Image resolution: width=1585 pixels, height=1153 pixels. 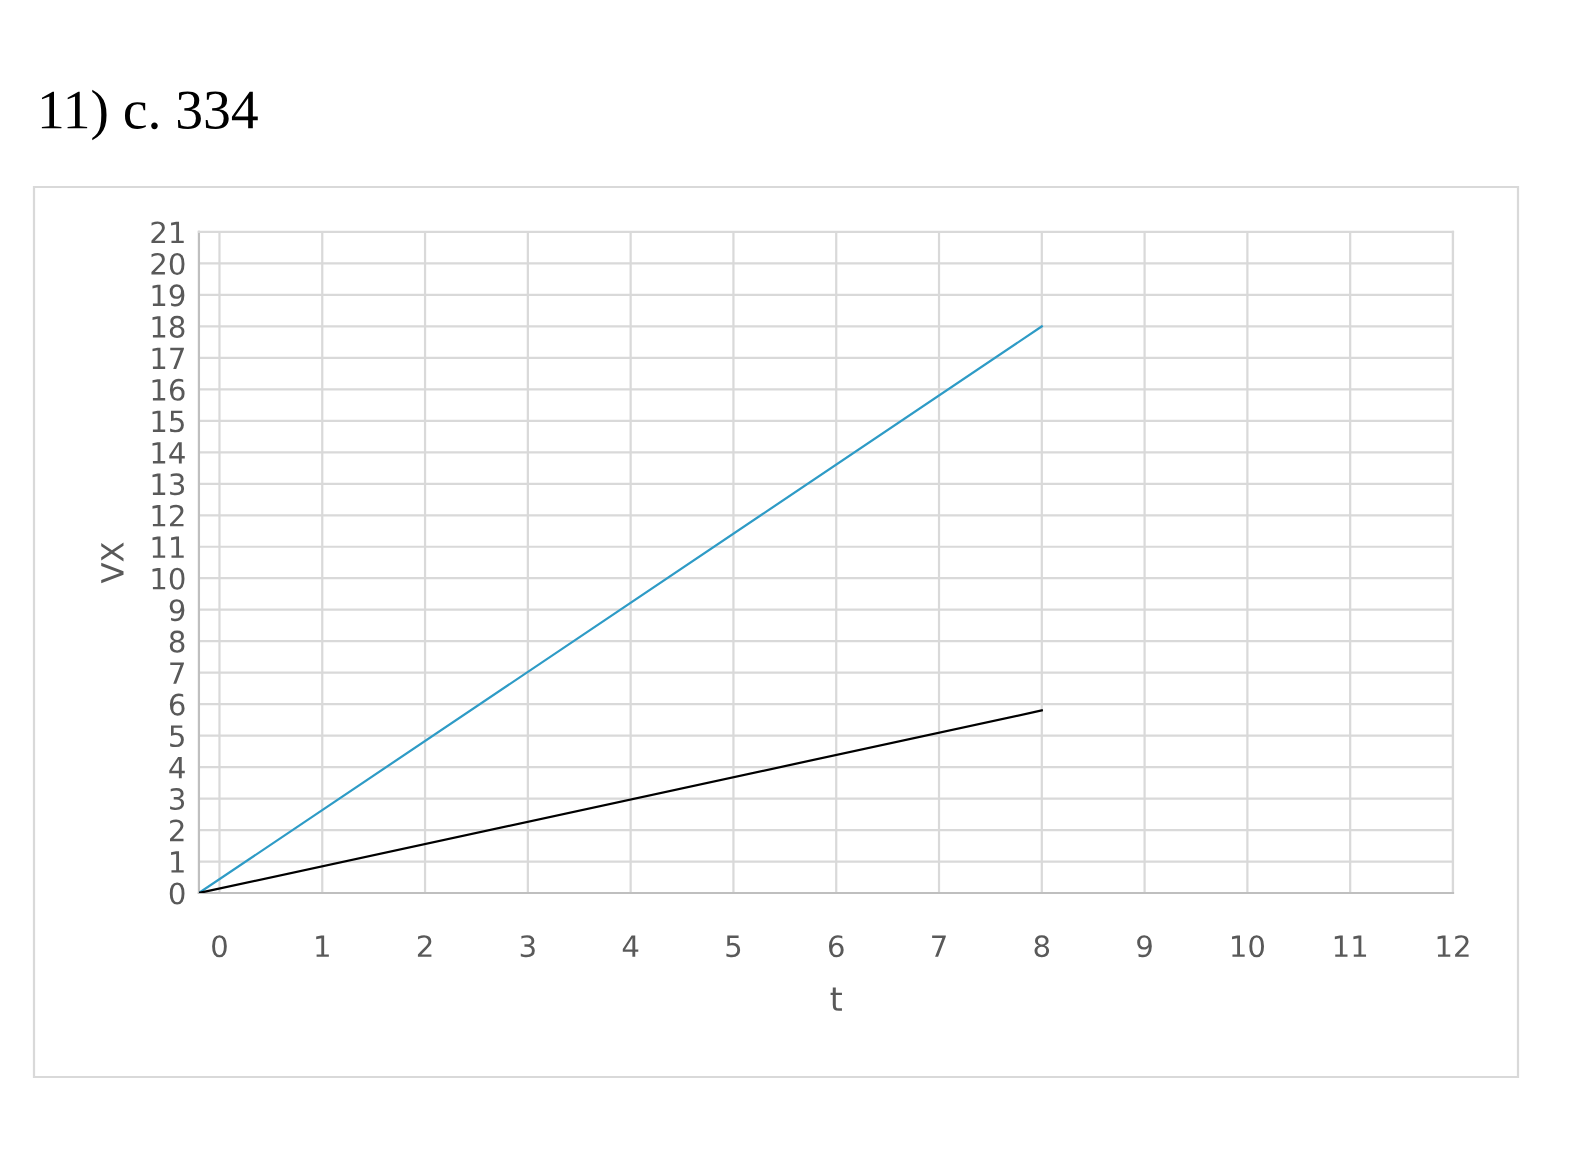 What do you see at coordinates (177, 610) in the screenshot?
I see `y-tick-label: 9` at bounding box center [177, 610].